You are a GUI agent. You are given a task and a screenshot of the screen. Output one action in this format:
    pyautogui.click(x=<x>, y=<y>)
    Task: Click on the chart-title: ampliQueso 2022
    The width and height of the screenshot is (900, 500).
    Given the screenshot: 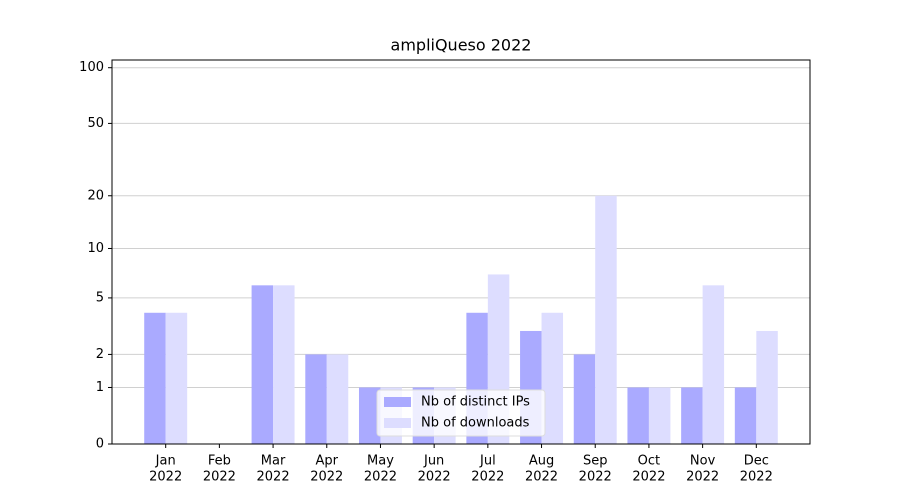 What is the action you would take?
    pyautogui.click(x=461, y=45)
    